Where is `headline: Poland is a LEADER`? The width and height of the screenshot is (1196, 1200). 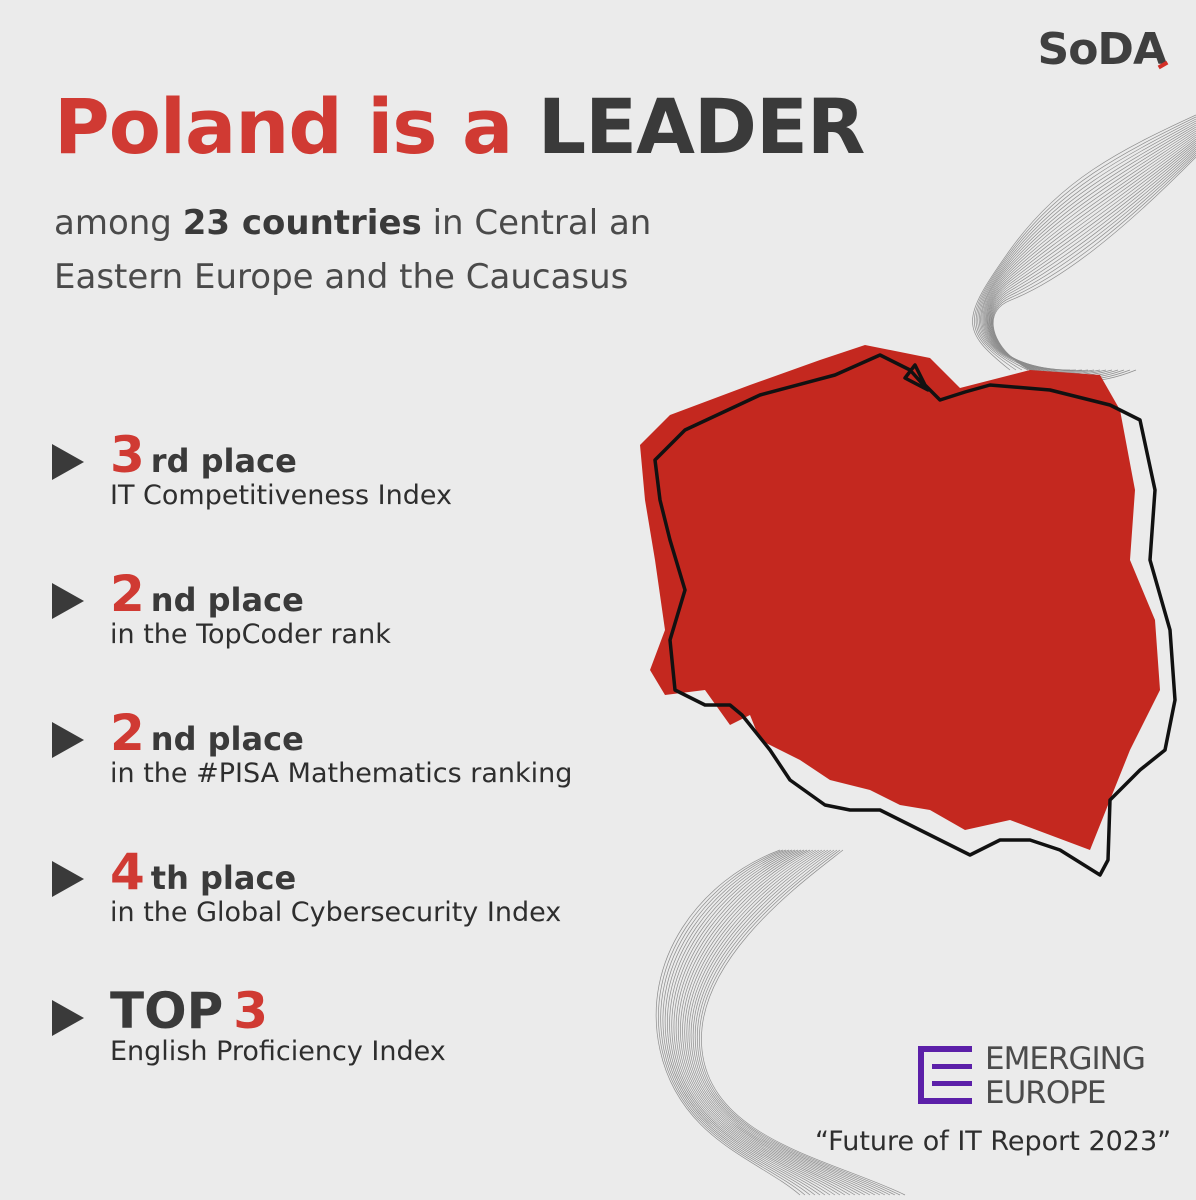 headline: Poland is a LEADER is located at coordinates (460, 126).